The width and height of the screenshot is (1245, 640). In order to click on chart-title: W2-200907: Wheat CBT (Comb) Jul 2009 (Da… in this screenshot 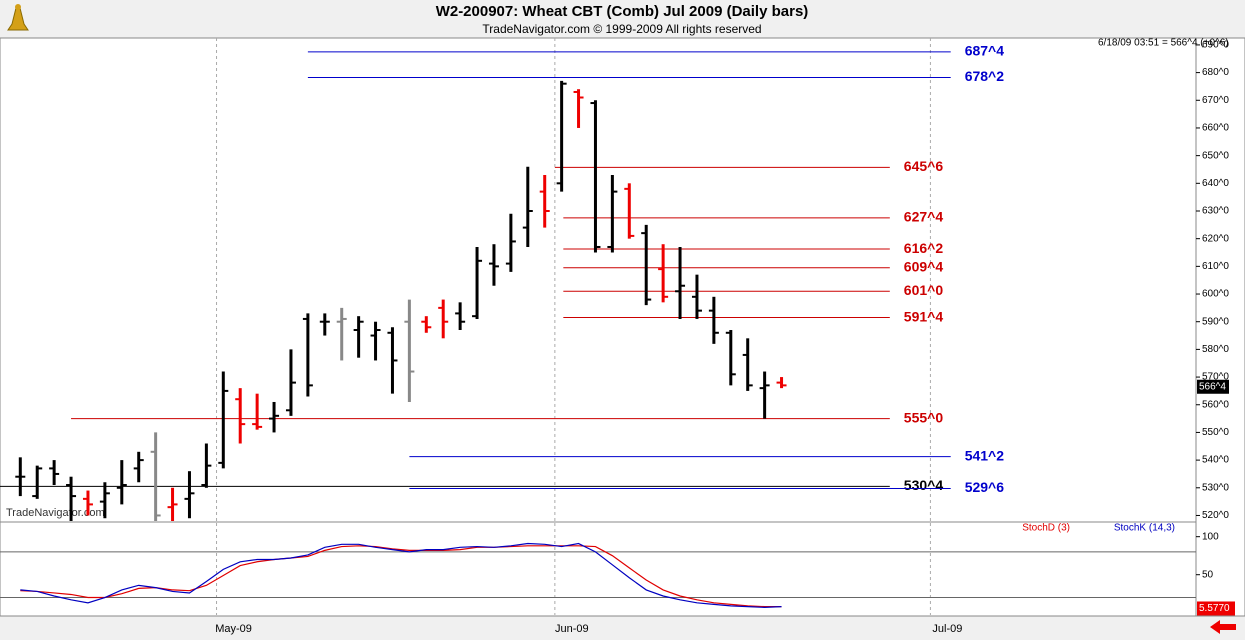, I will do `click(622, 11)`.